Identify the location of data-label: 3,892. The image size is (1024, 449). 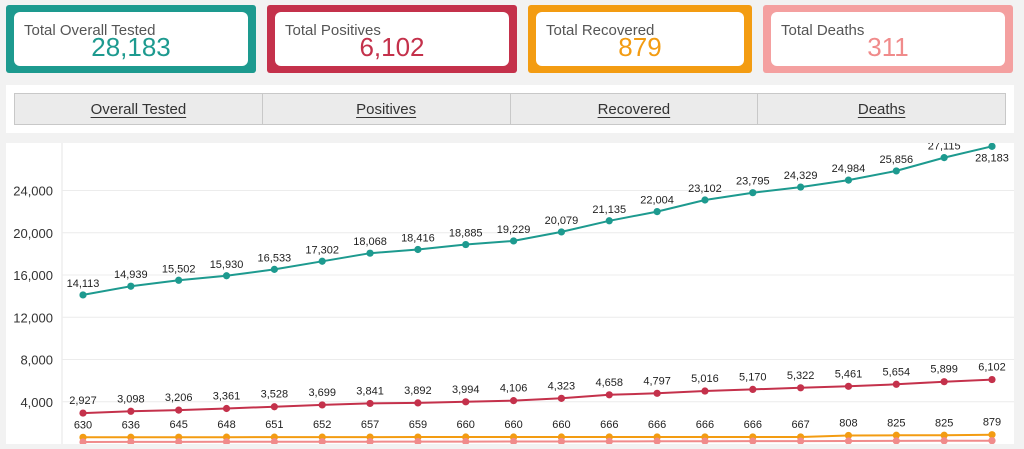
(418, 391).